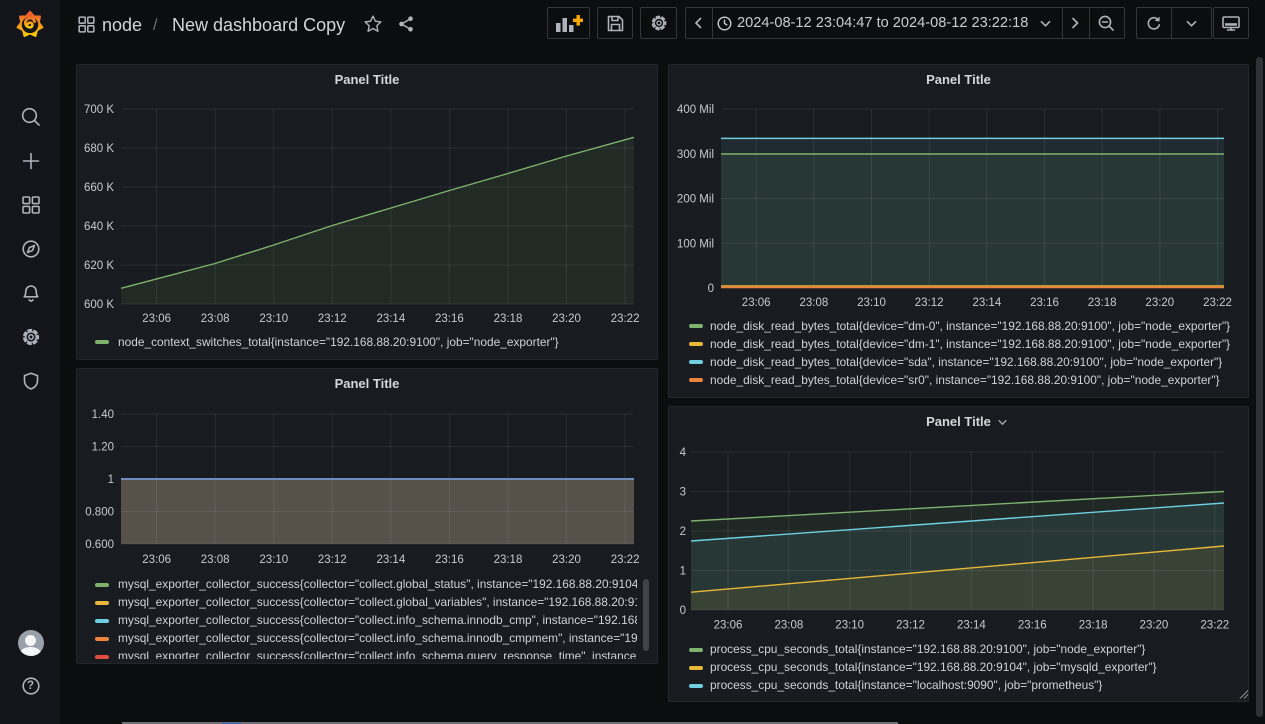 This screenshot has height=724, width=1265. I want to click on svg-text: 680 K, so click(99, 149).